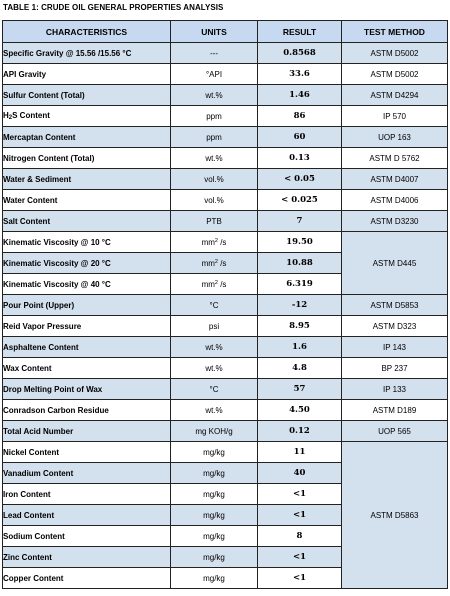 The width and height of the screenshot is (450, 596). What do you see at coordinates (394, 116) in the screenshot?
I see `method-cell: IP 570` at bounding box center [394, 116].